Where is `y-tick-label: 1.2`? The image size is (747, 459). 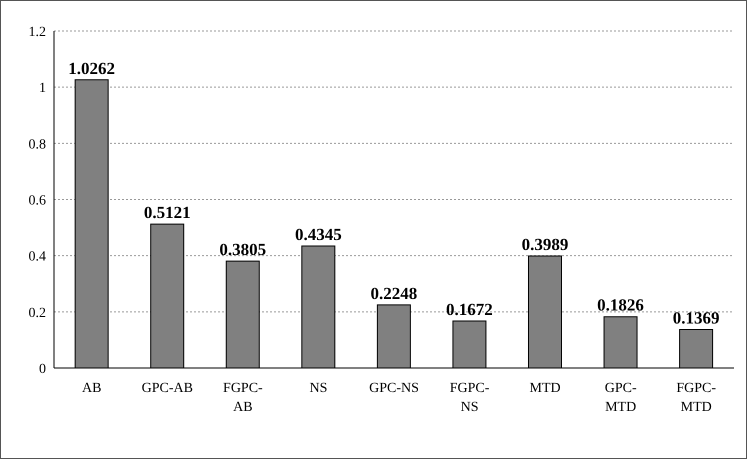
y-tick-label: 1.2 is located at coordinates (37, 32).